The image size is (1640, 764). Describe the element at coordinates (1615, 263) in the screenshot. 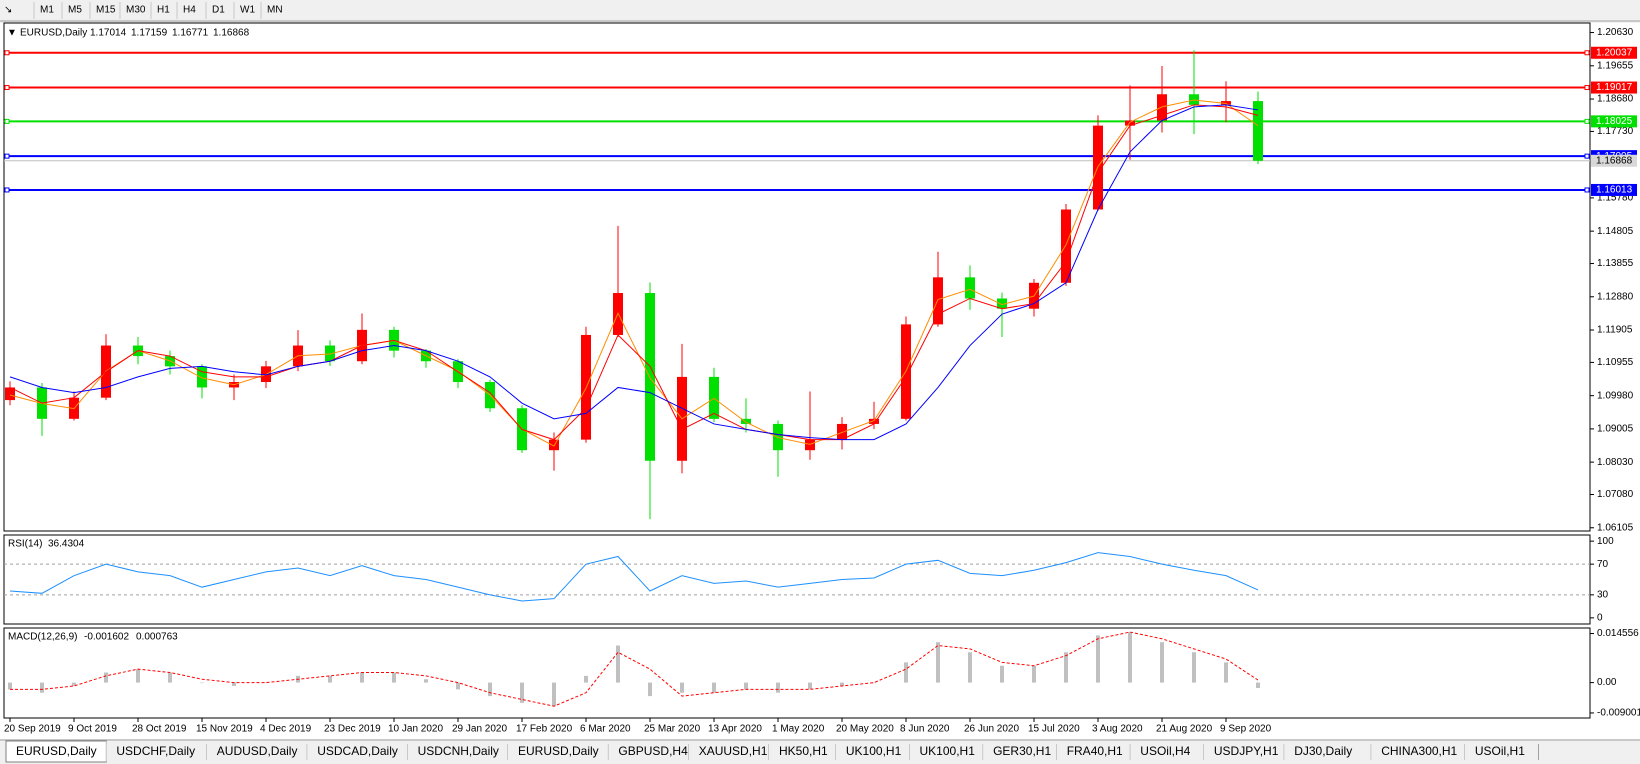

I see `y-tick-label: 1.13855` at that location.